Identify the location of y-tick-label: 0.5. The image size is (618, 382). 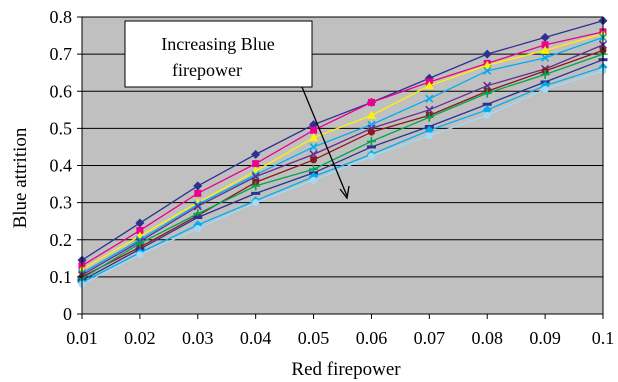
(61, 128).